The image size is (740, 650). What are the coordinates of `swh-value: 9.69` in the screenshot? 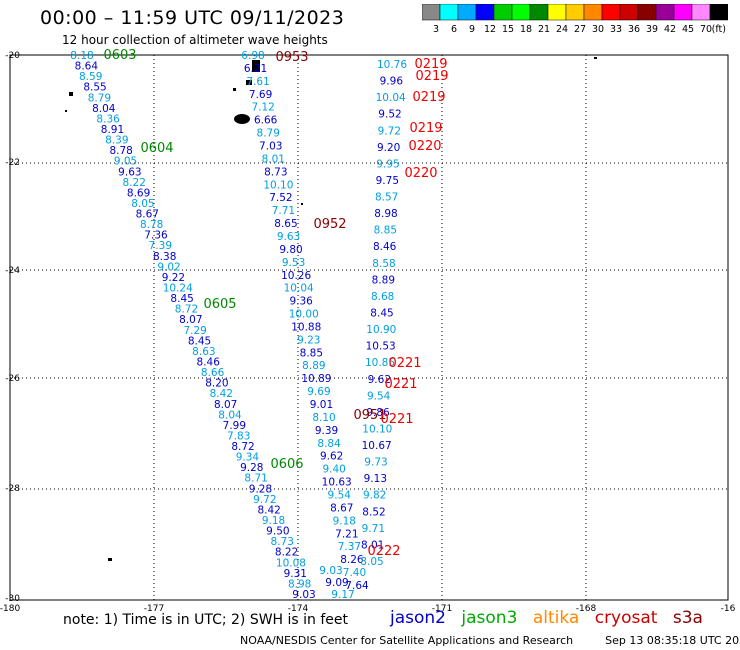 It's located at (318, 392).